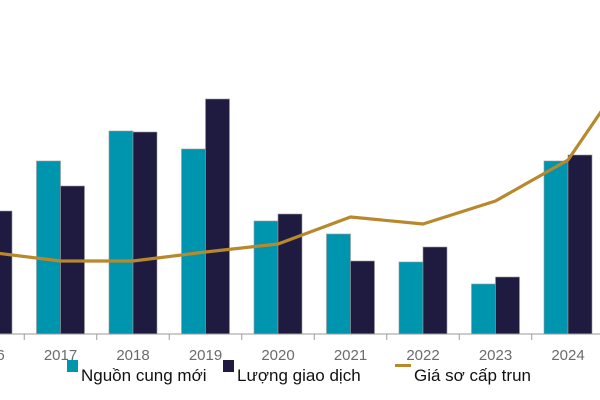 This screenshot has height=400, width=600. I want to click on bar-transactions-2020, so click(290, 274).